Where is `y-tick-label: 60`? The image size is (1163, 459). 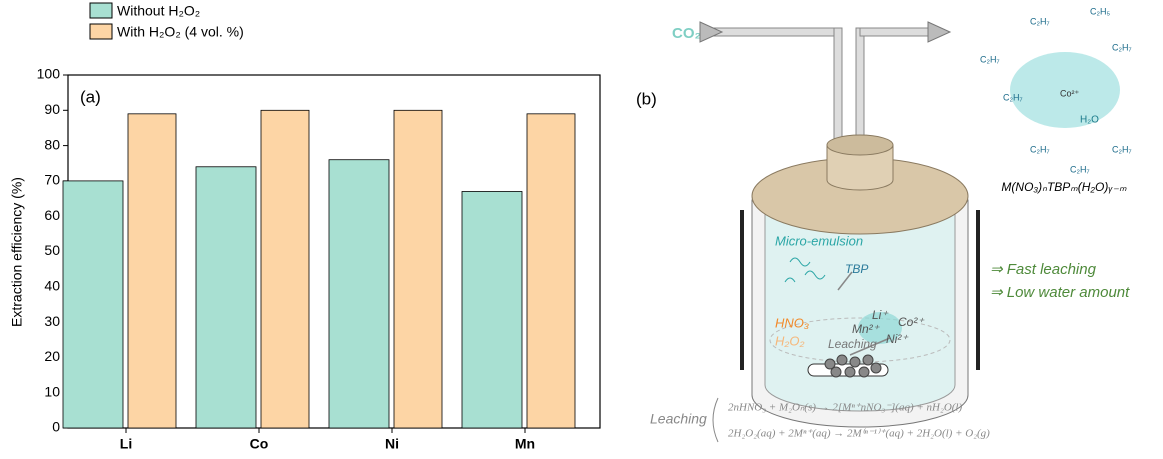 y-tick-label: 60 is located at coordinates (52, 215).